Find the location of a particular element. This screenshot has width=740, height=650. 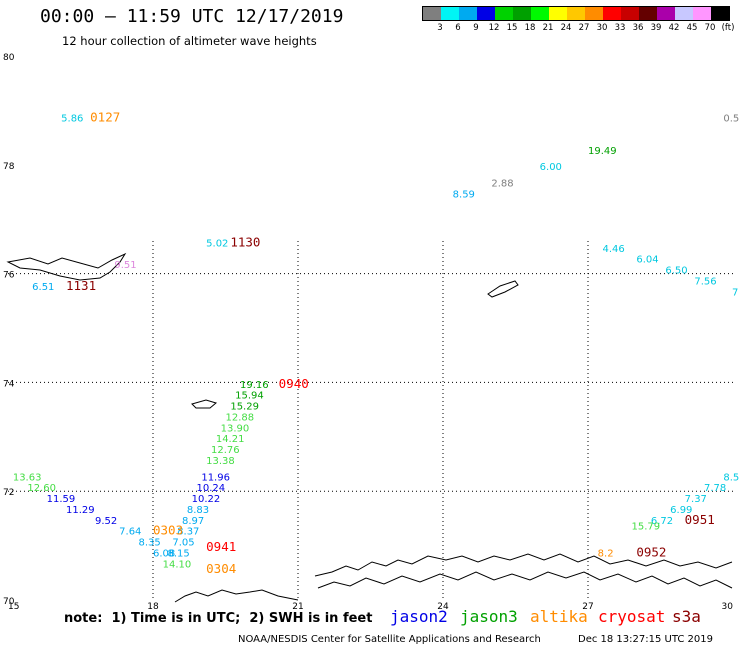

wave-height-label: 15.79 is located at coordinates (646, 526).